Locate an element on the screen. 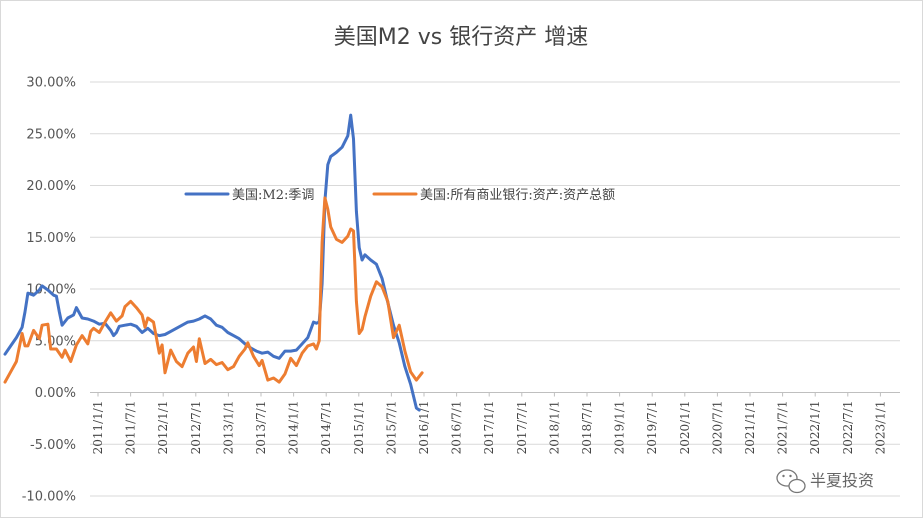 This screenshot has height=518, width=923. x-tick-label: 2014/7/1 is located at coordinates (326, 428).